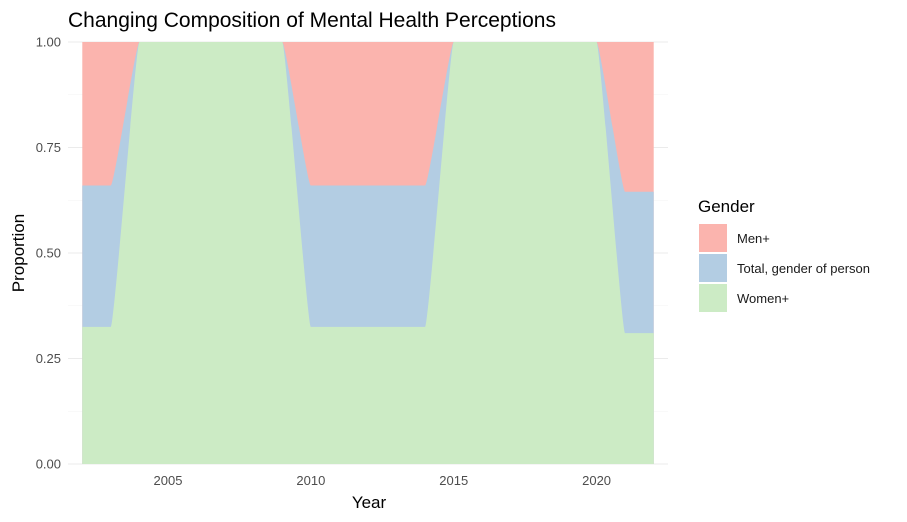 The width and height of the screenshot is (907, 522). I want to click on y-axis: 0.00 0.25 0.50 0.75 1.00, so click(48, 253).